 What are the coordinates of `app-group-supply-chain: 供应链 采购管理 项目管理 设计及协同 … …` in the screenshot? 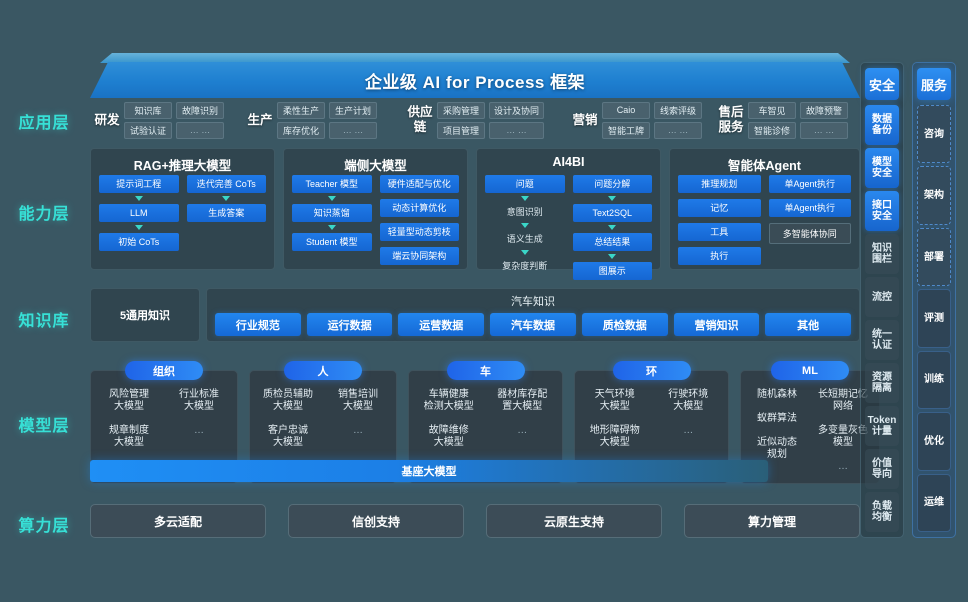 It's located at (474, 120).